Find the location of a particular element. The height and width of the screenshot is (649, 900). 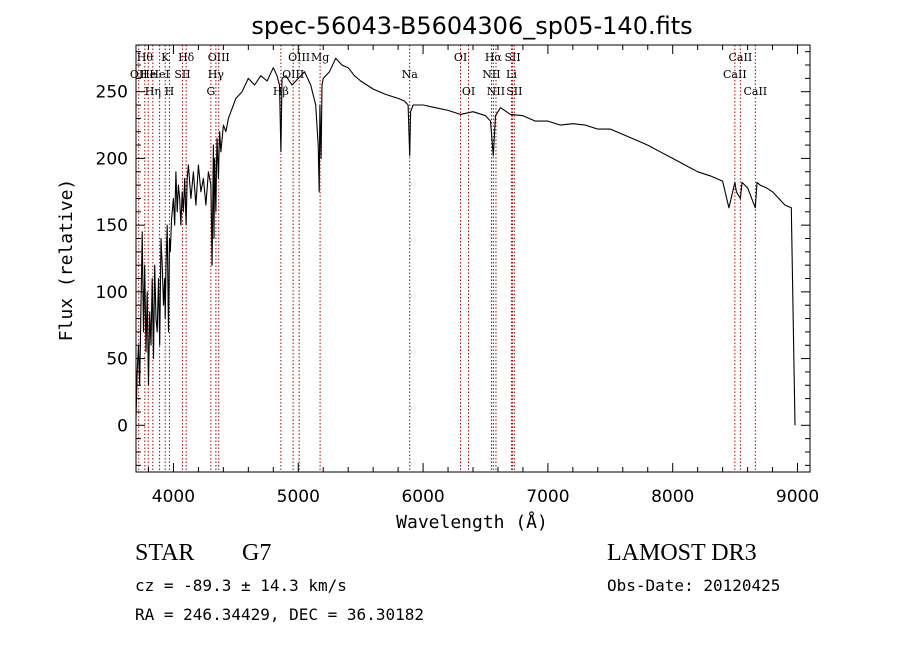

y-tick-label: 100 is located at coordinates (112, 293).